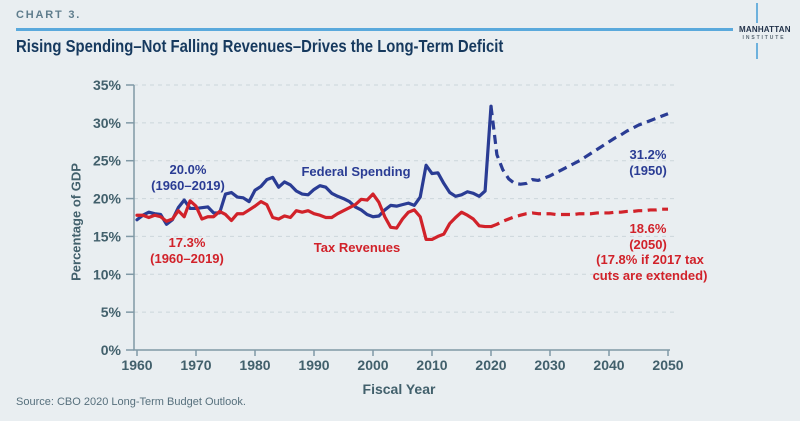  What do you see at coordinates (111, 350) in the screenshot?
I see `y-tick-label: 0%` at bounding box center [111, 350].